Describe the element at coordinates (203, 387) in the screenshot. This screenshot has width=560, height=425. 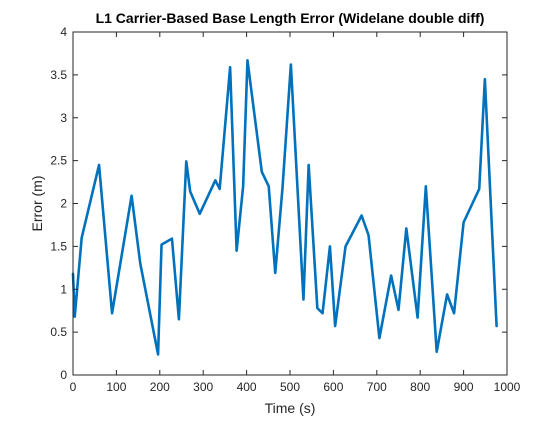
I see `x-tick-label: 300` at that location.